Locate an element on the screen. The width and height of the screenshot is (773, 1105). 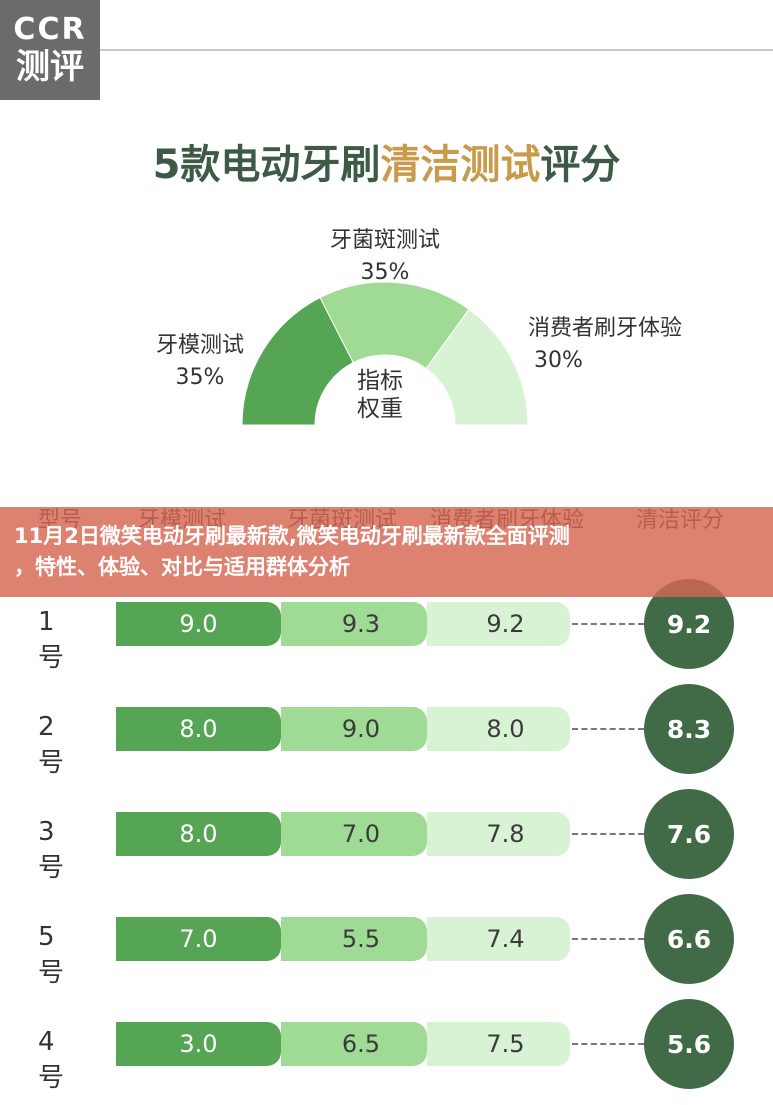
slice-label-consumer: 消费者刷牙体验 30% is located at coordinates (618, 345).